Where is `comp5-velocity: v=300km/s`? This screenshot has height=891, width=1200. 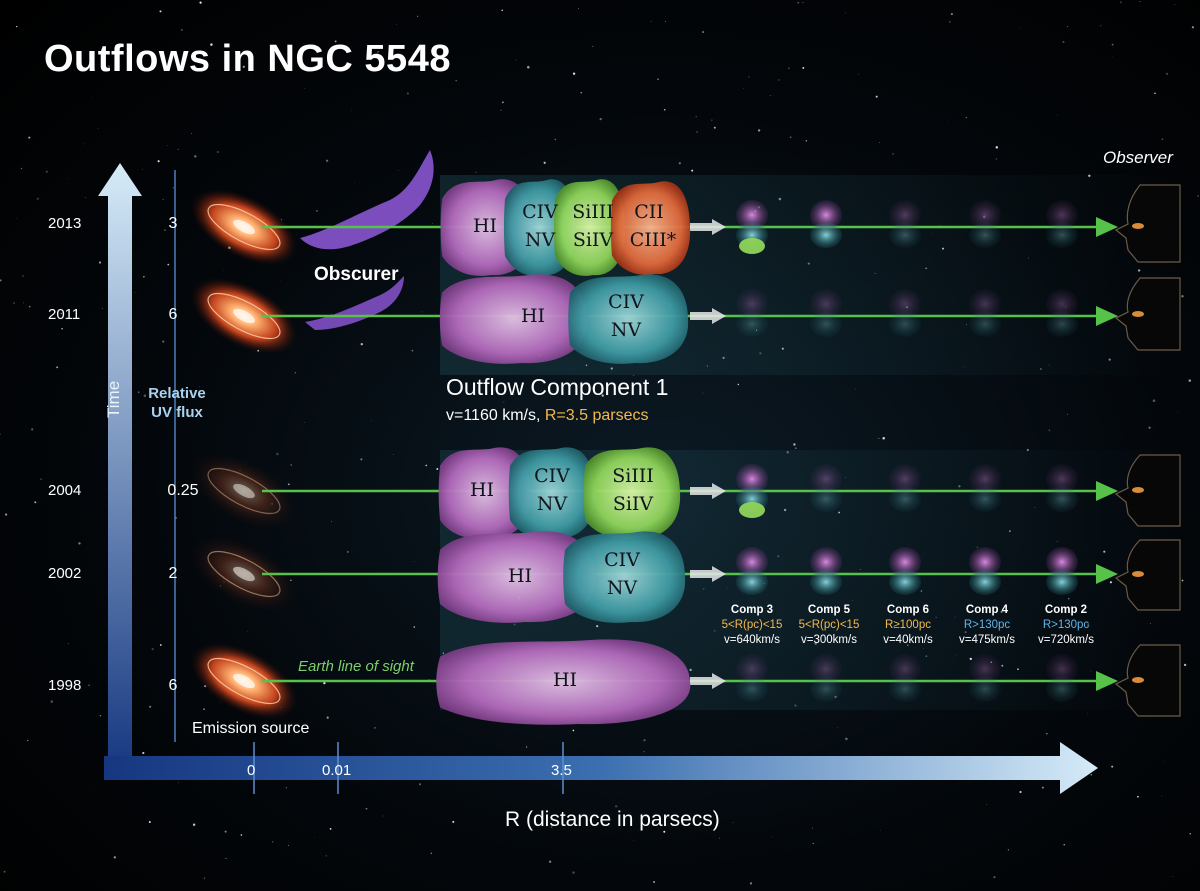
comp5-velocity: v=300km/s is located at coordinates (829, 640).